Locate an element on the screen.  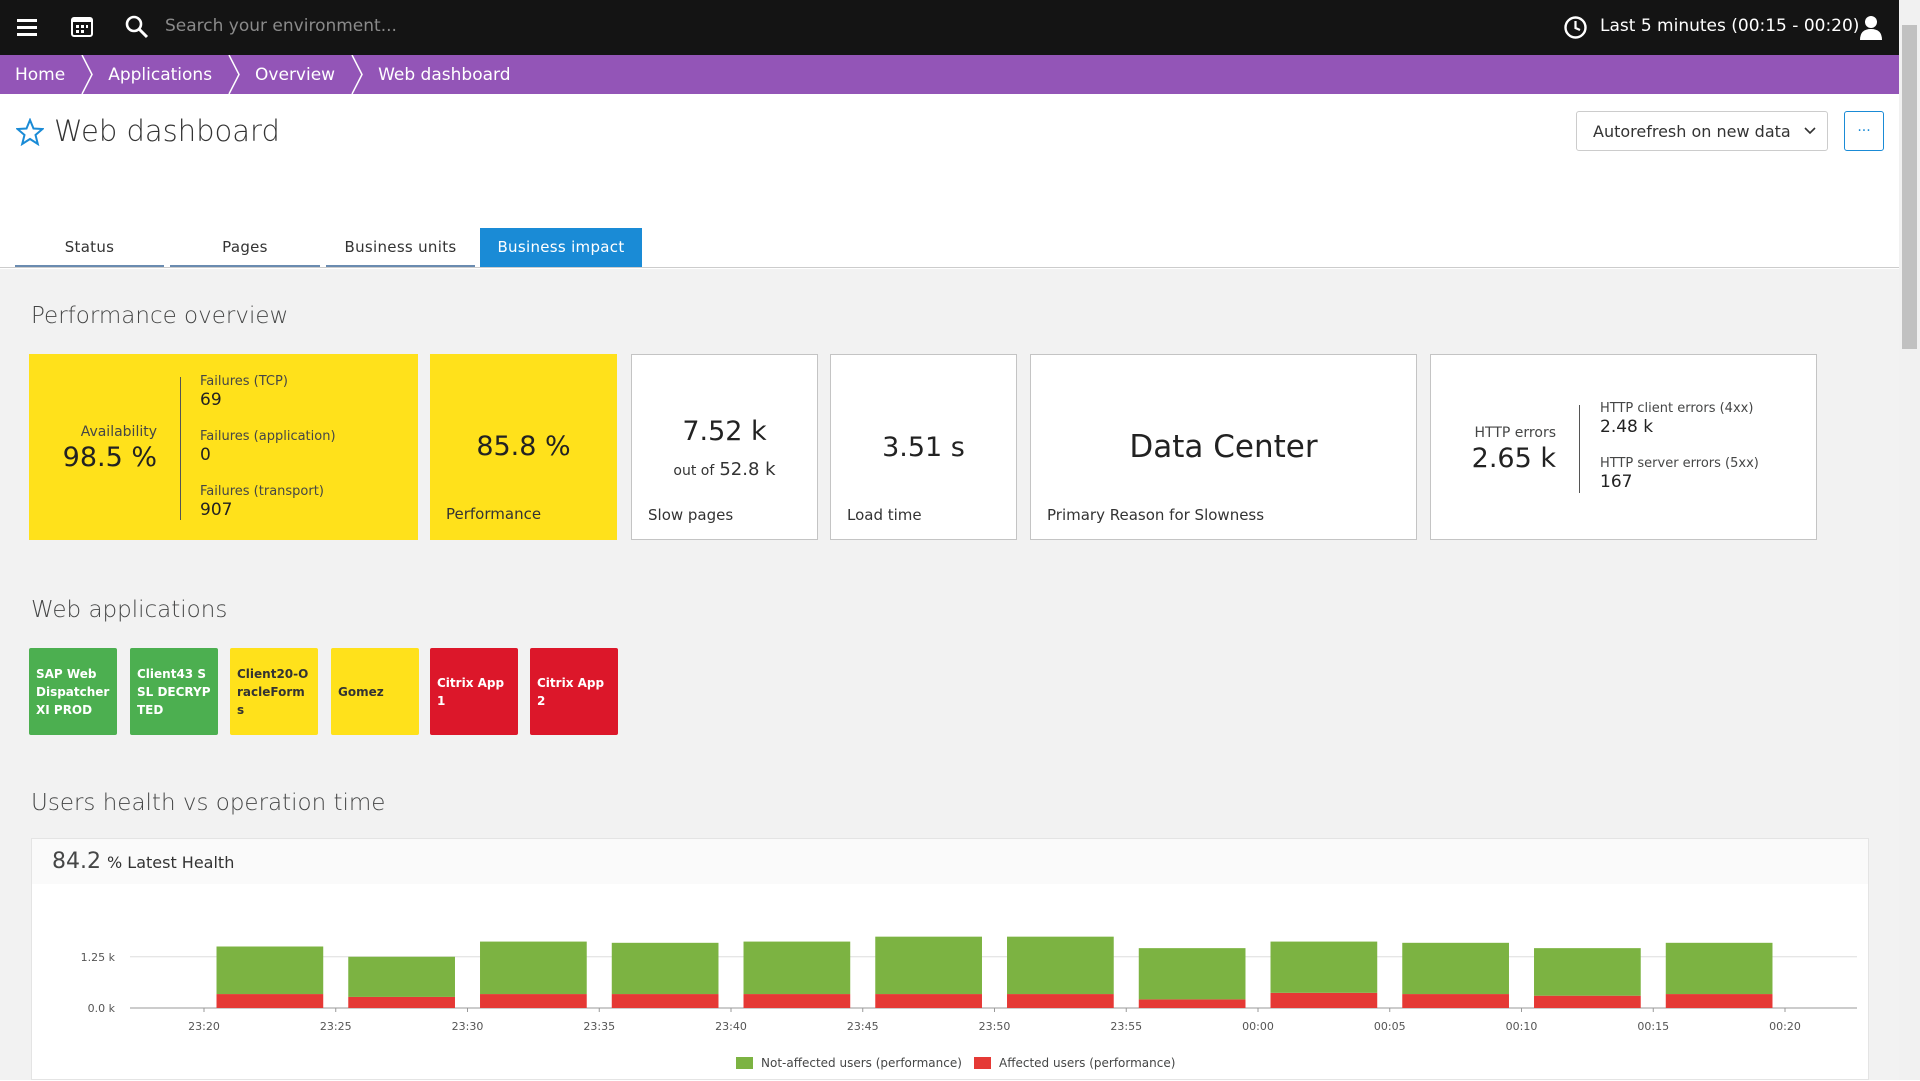
dropdown-caret is located at coordinates (1810, 131).